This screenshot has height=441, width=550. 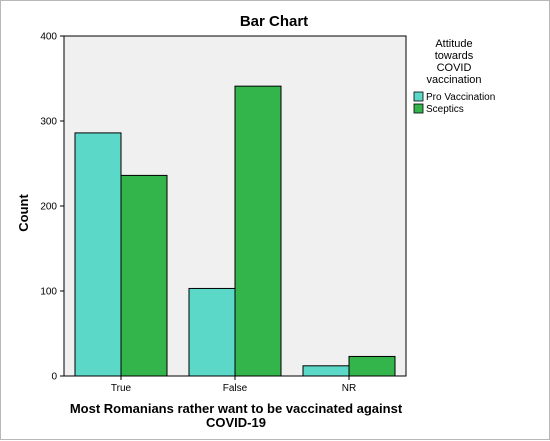 I want to click on bar-sceptics-nr, so click(x=372, y=366).